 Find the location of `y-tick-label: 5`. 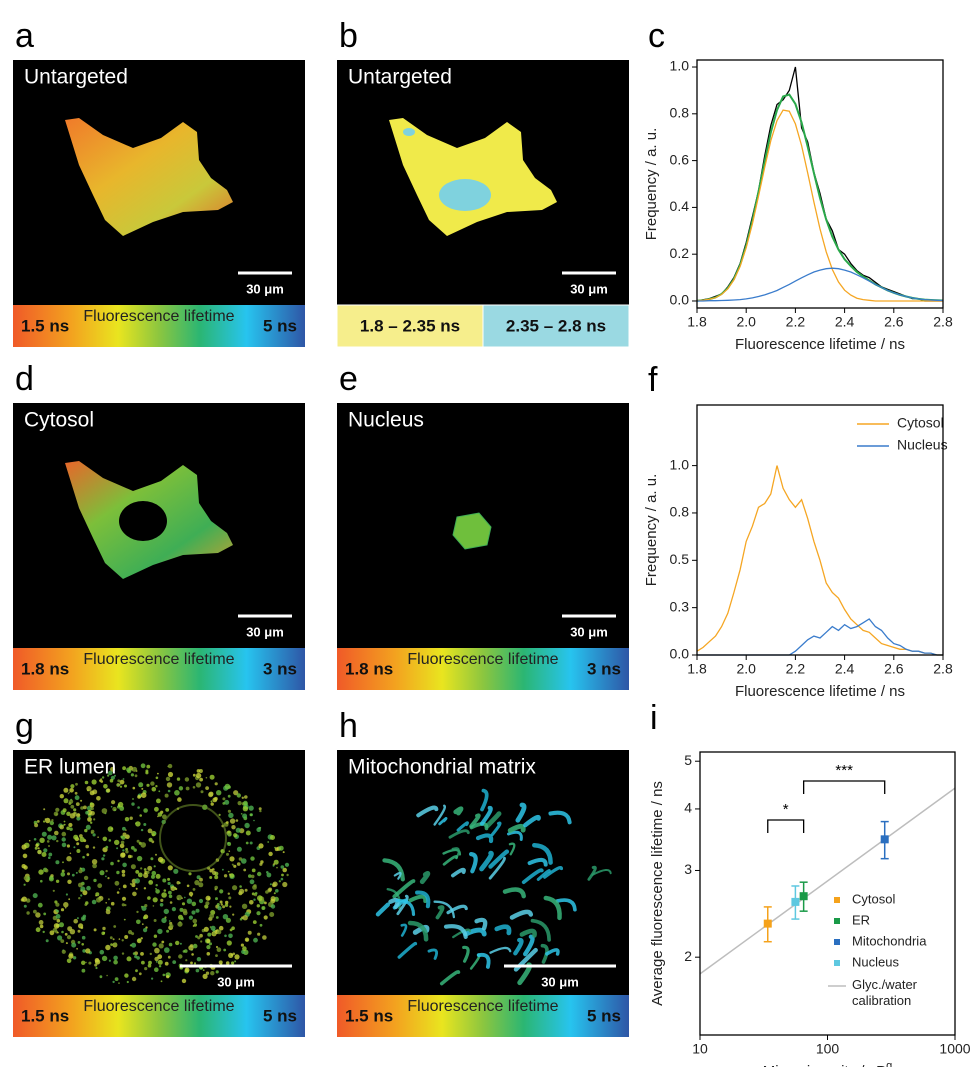

y-tick-label: 5 is located at coordinates (688, 760).